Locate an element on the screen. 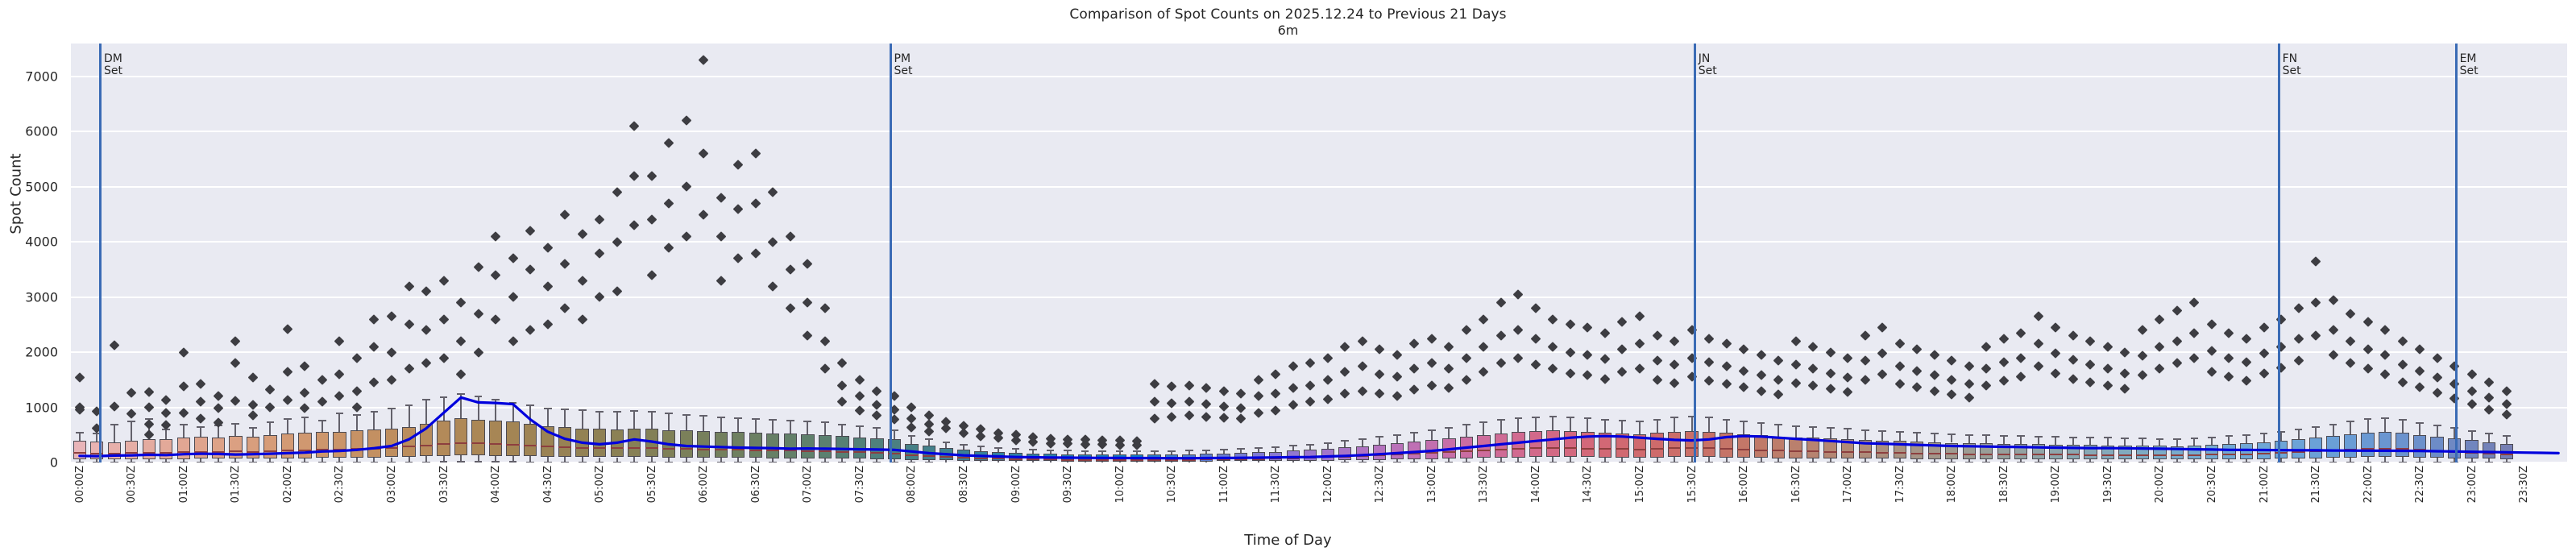  x-tick-label: 23:00Z is located at coordinates (2472, 485).